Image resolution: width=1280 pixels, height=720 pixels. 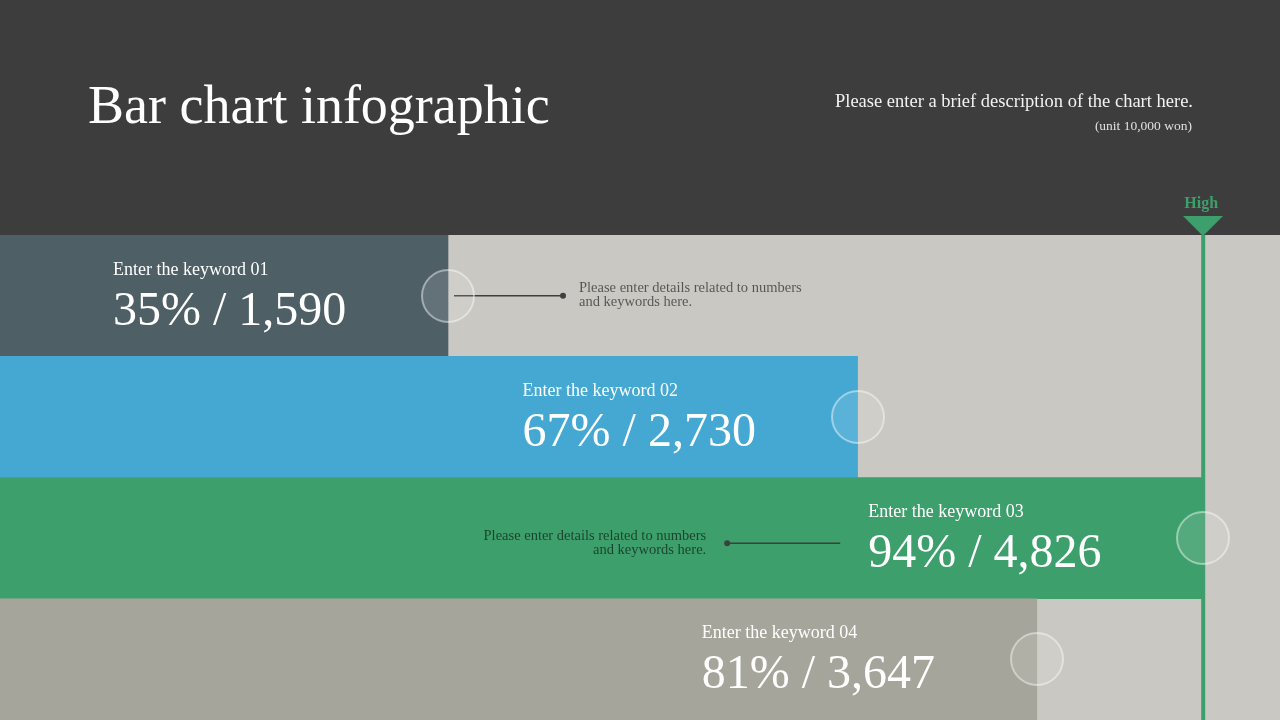 What do you see at coordinates (191, 268) in the screenshot?
I see `y-tick-label: Enter the keyword 01` at bounding box center [191, 268].